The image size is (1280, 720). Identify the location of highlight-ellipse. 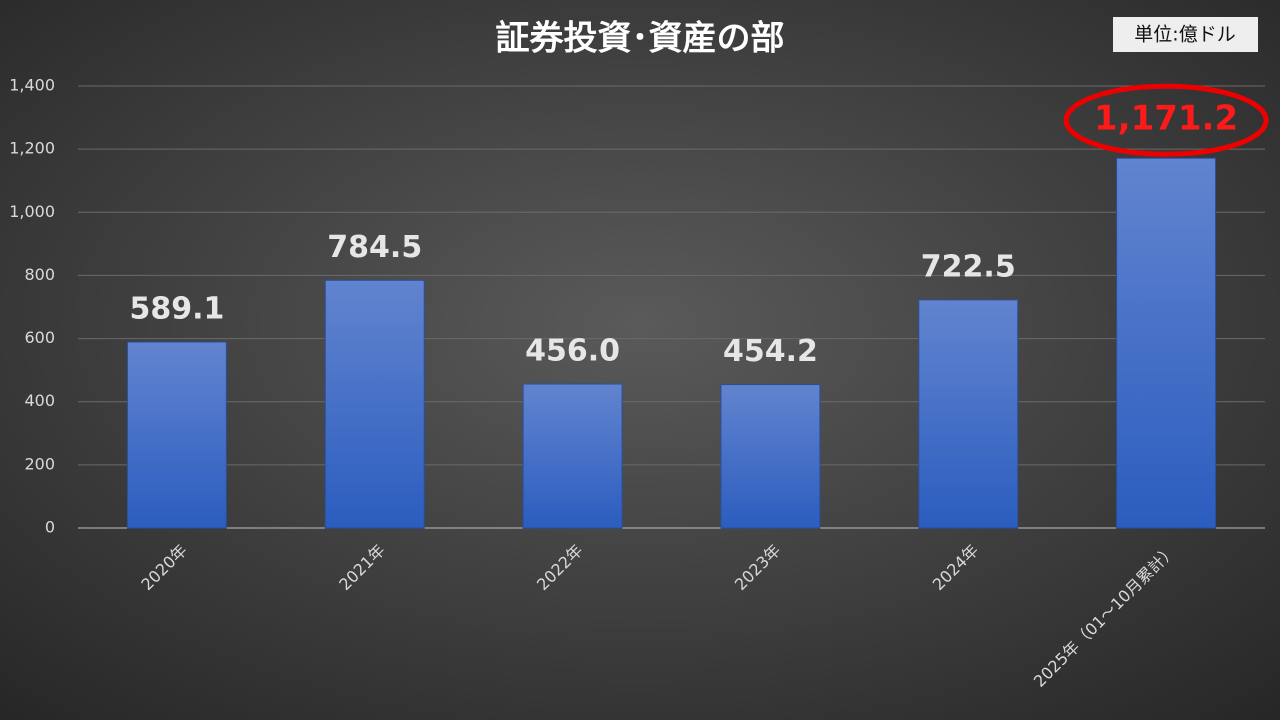
(1166, 120).